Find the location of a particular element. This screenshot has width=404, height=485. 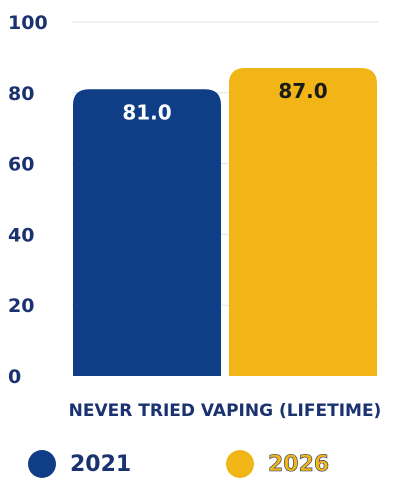

data-label-2026: 87.0 is located at coordinates (302, 91).